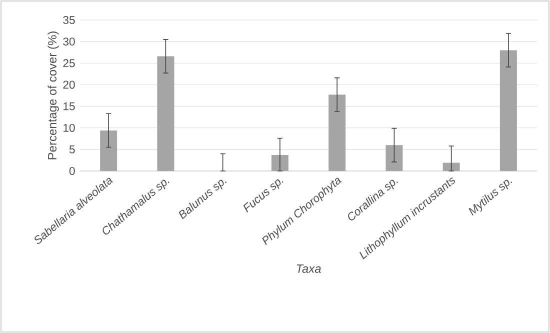  I want to click on y-tick-label: 25, so click(69, 63).